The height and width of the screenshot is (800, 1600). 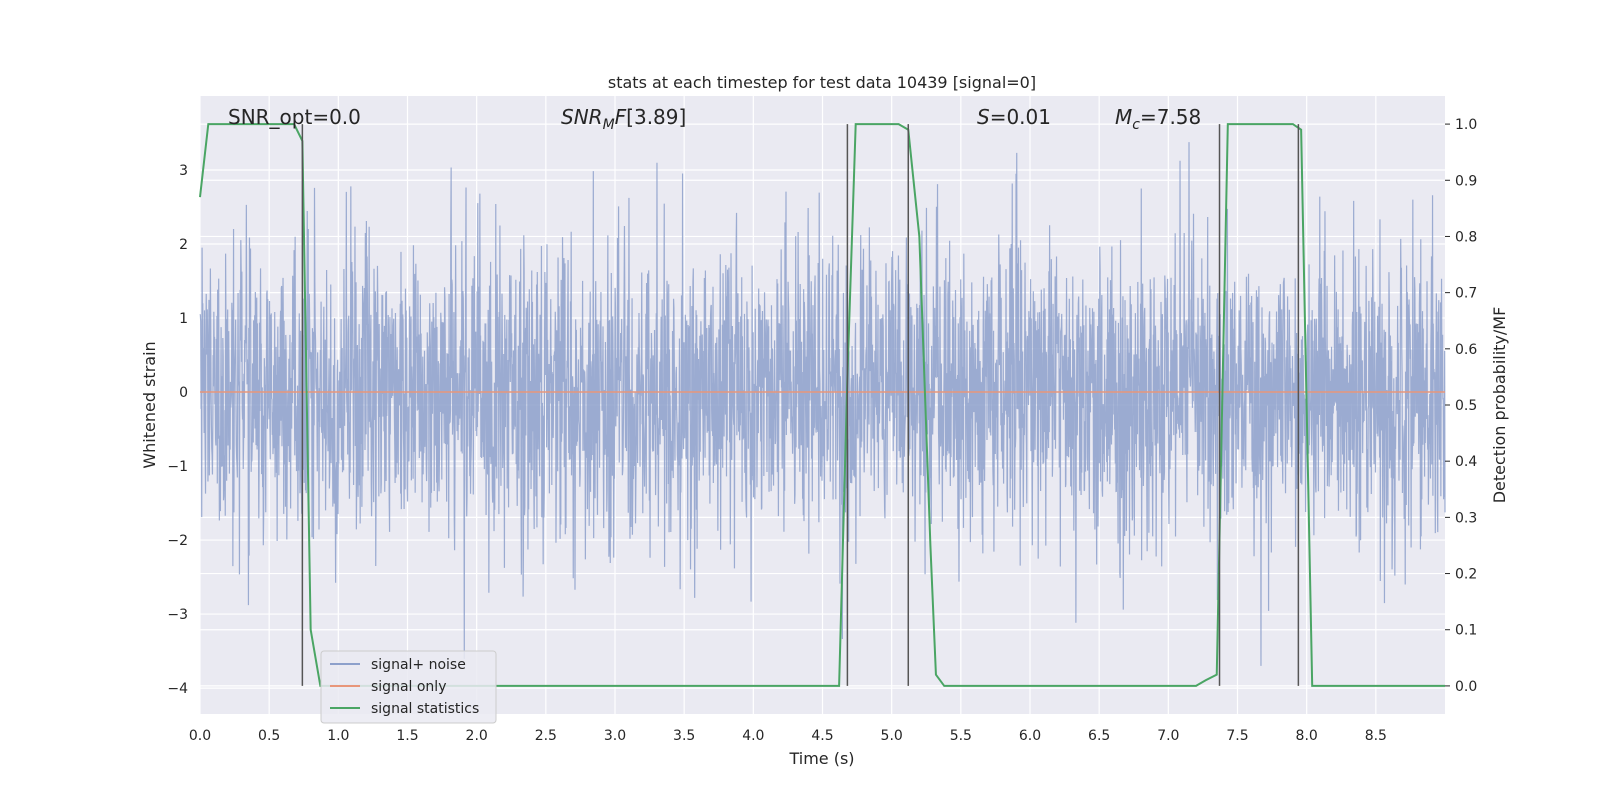 I want to click on legend-box, so click(x=408, y=687).